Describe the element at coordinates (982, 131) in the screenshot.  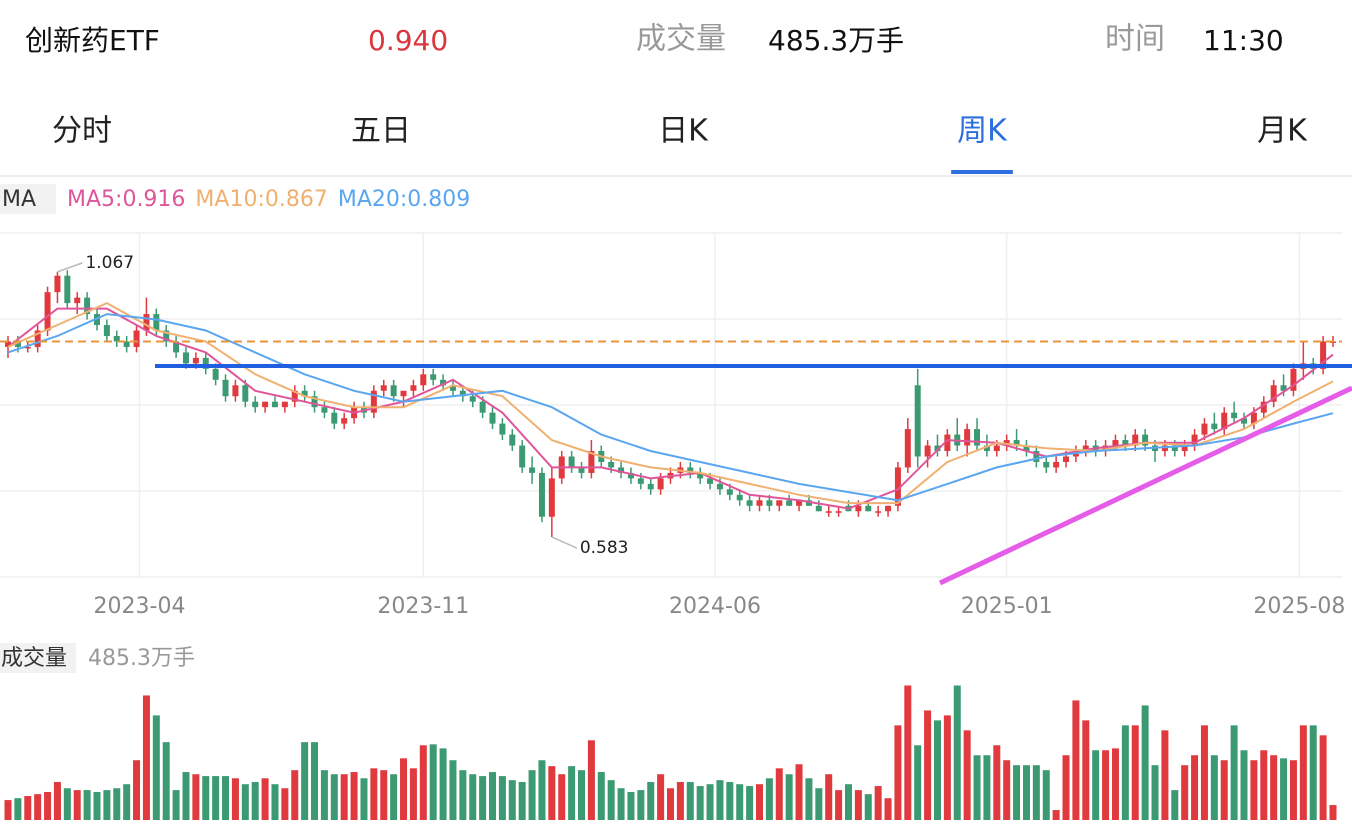
I see `tab: 周K` at that location.